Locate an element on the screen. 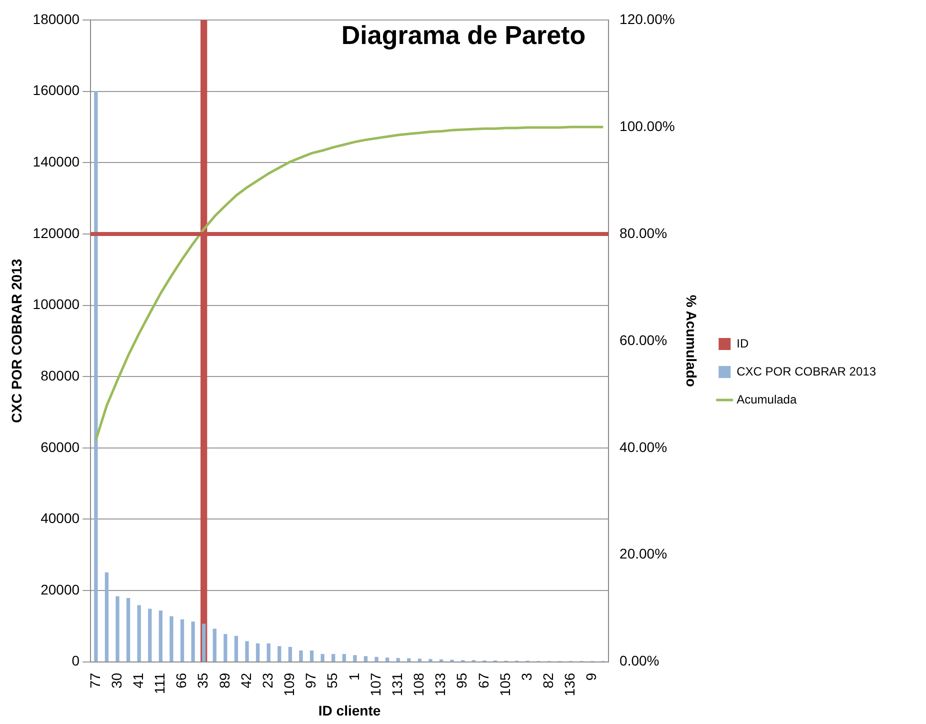 This screenshot has height=724, width=926. y-tick-label: 180000 is located at coordinates (56, 18).